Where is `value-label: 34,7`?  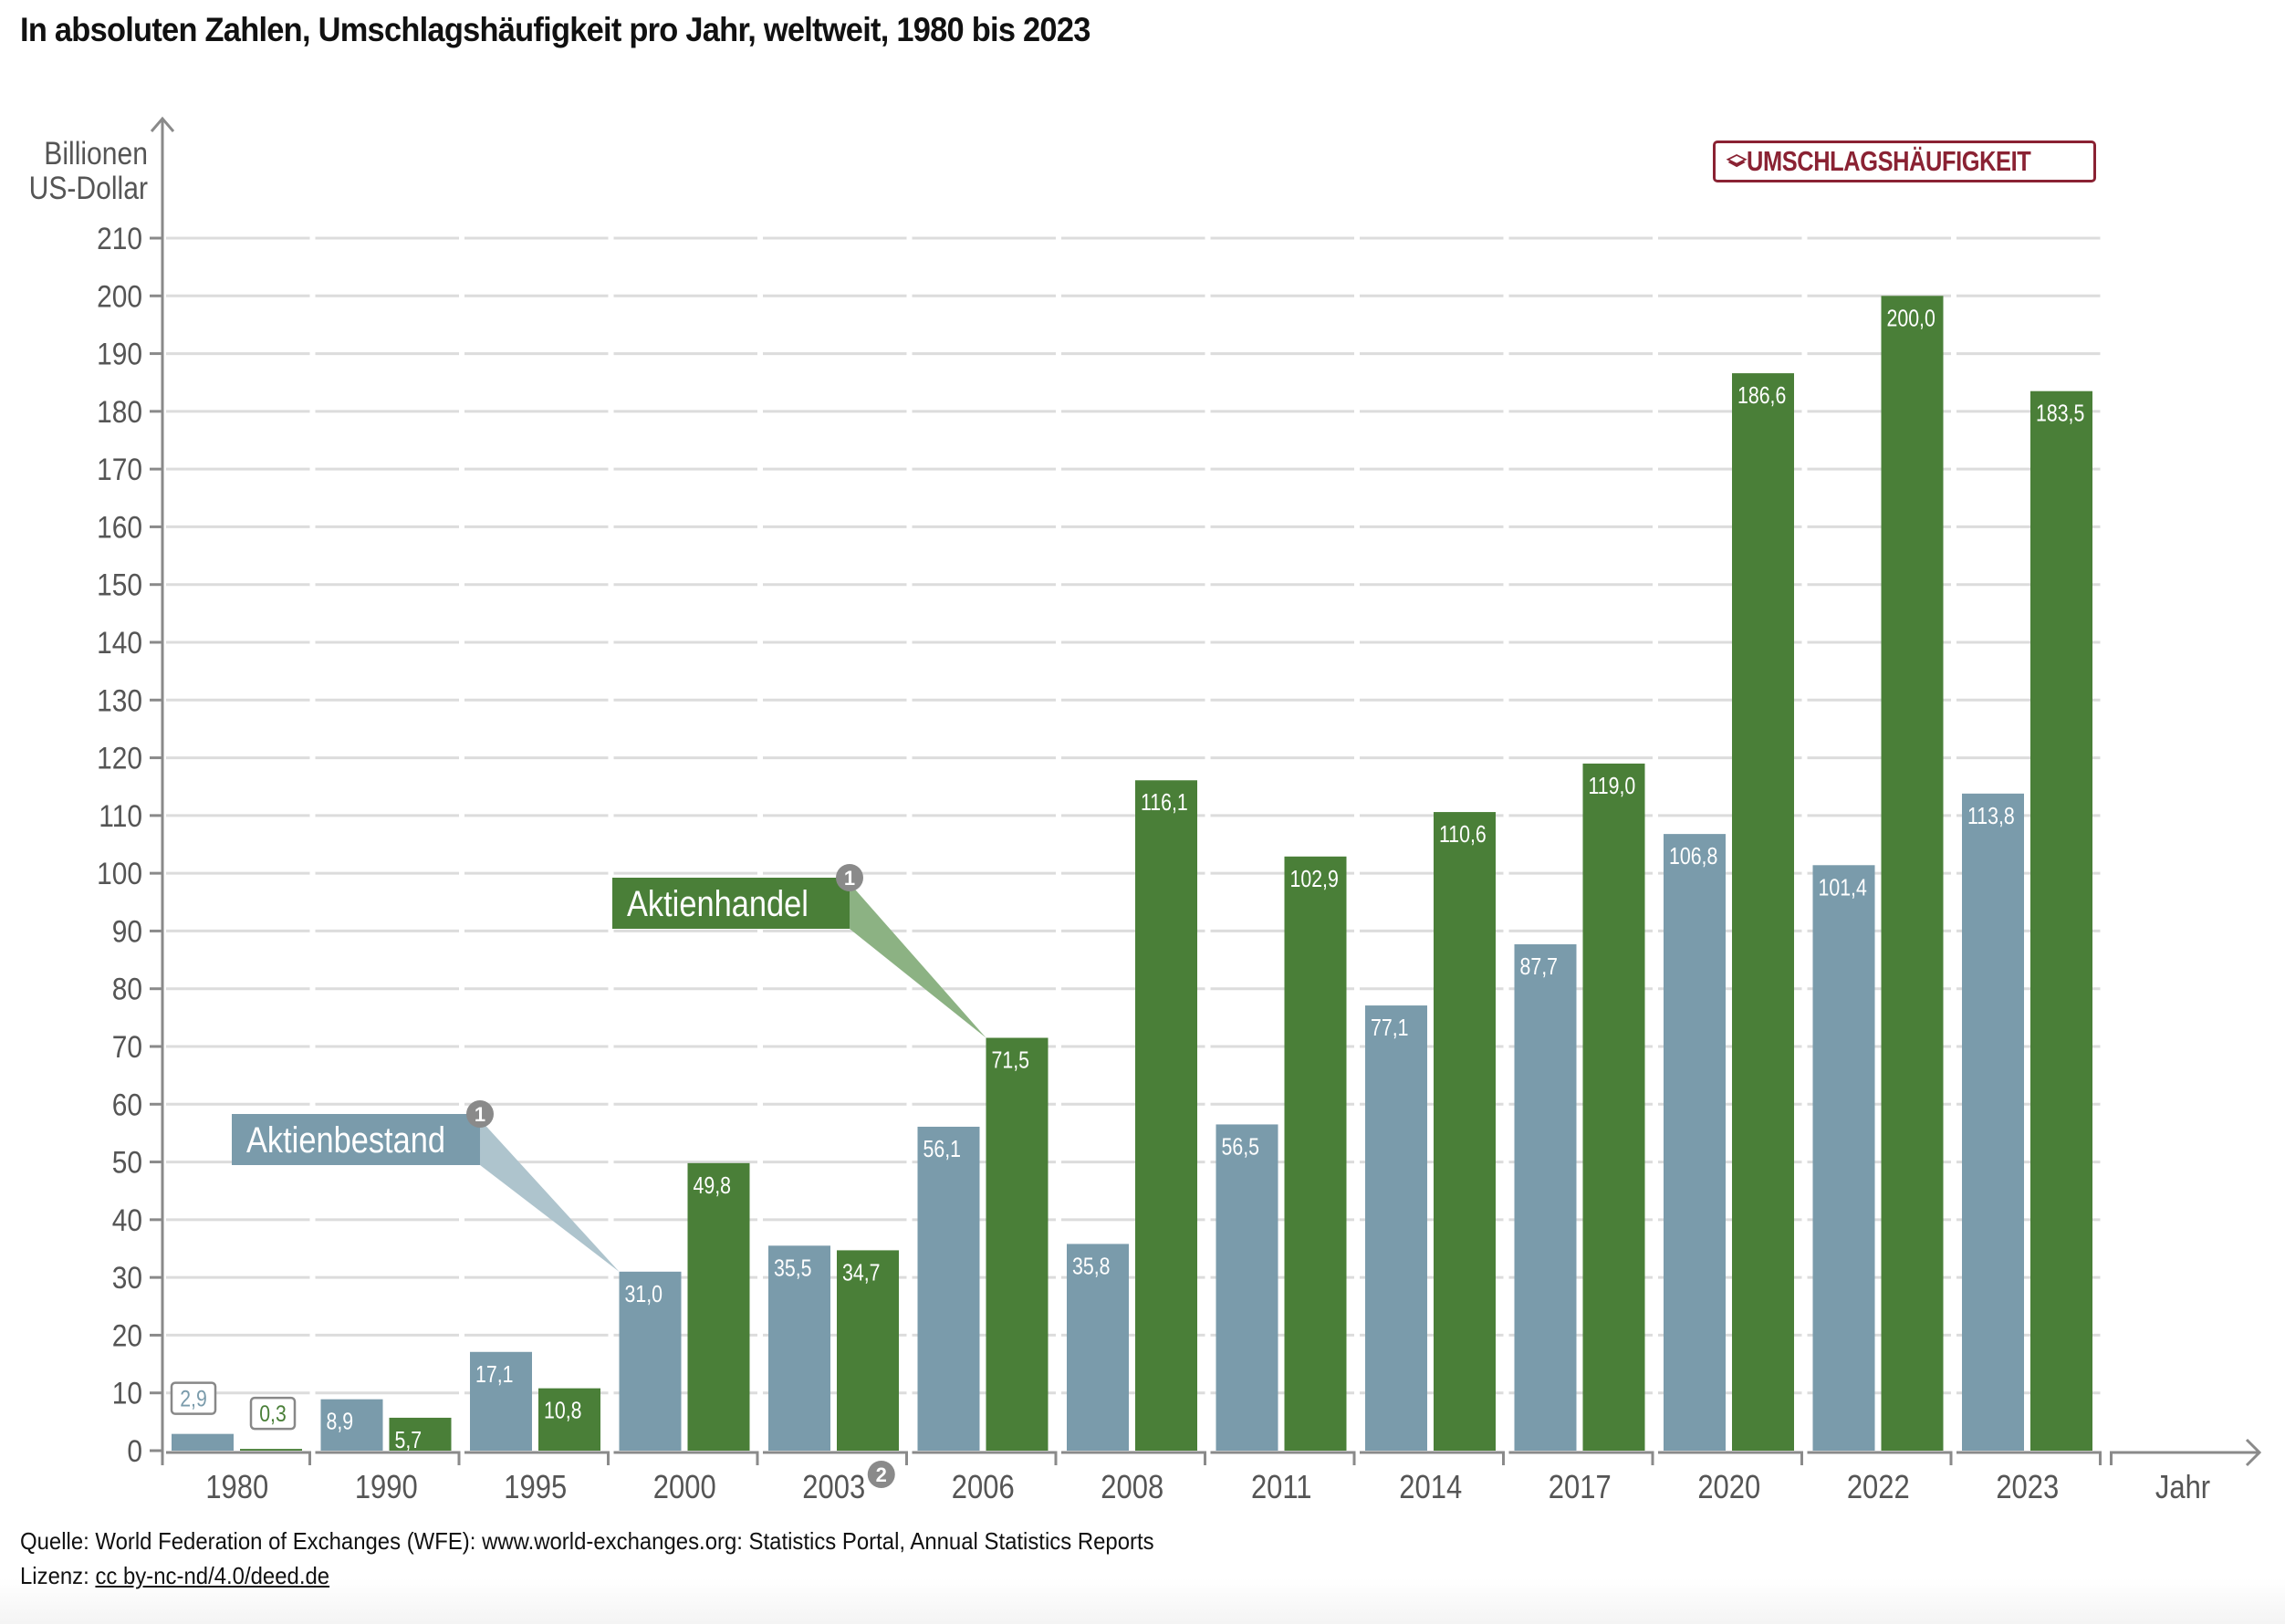 value-label: 34,7 is located at coordinates (861, 1272).